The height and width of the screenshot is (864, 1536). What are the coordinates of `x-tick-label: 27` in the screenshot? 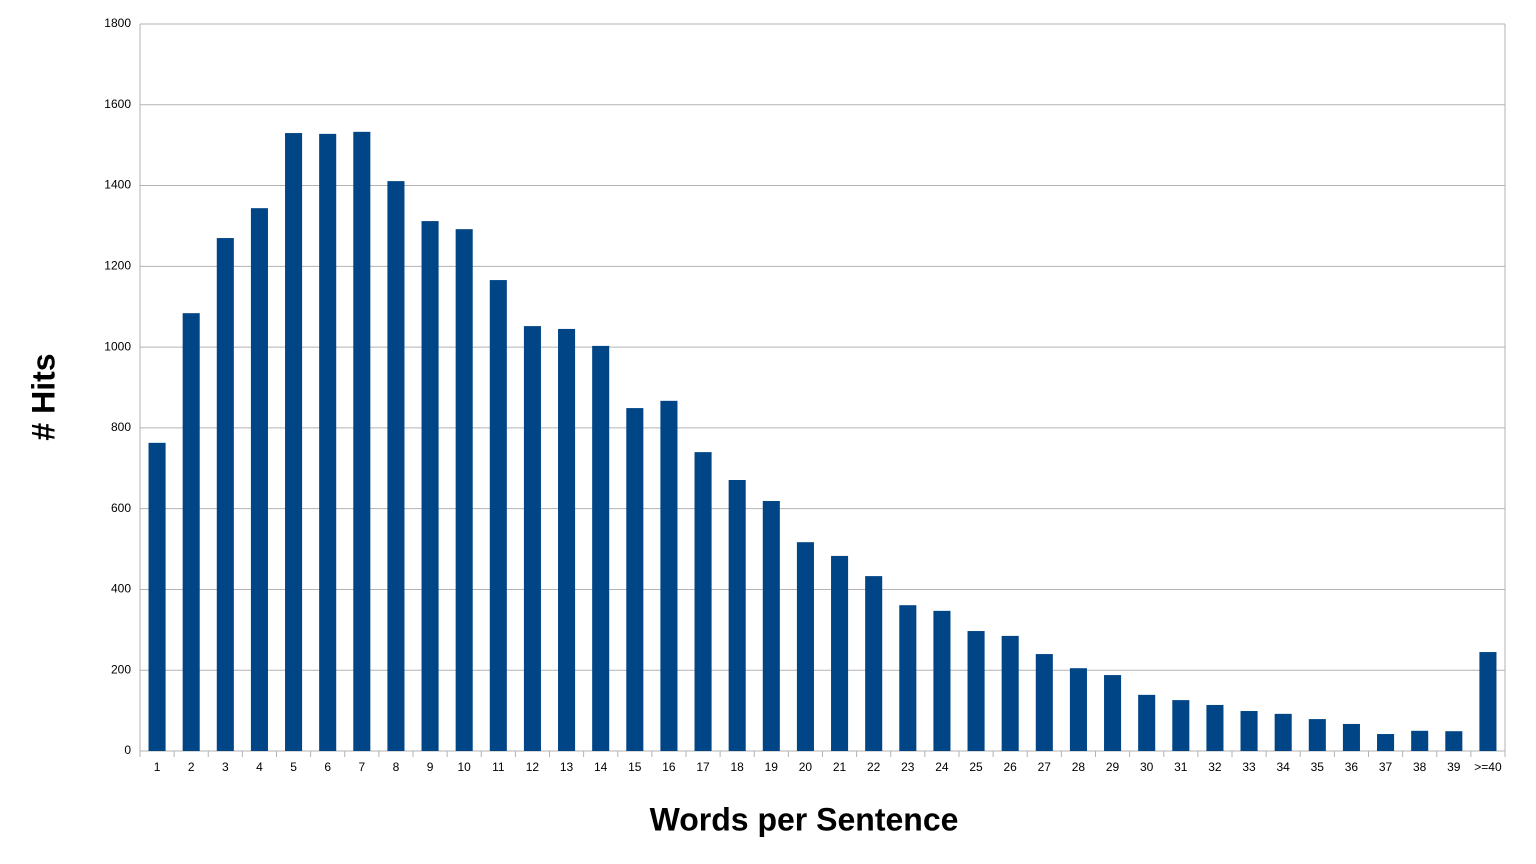 It's located at (1045, 767).